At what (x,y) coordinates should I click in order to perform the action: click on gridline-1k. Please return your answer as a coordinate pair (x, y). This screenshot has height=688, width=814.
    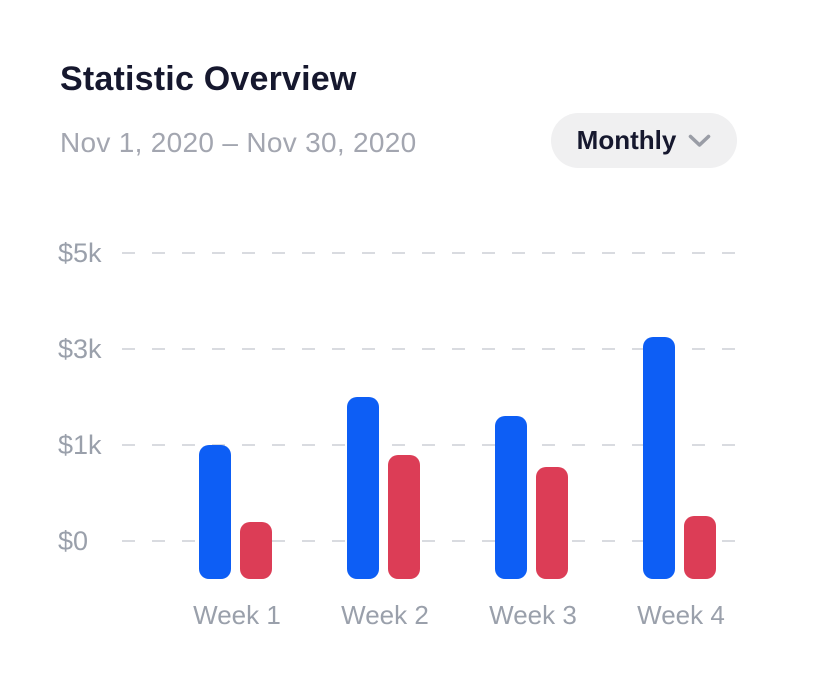
    Looking at the image, I should click on (433, 445).